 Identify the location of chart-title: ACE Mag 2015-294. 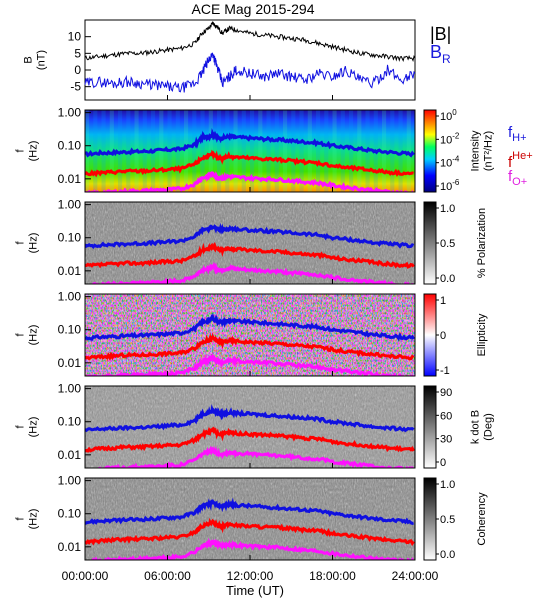
(253, 9).